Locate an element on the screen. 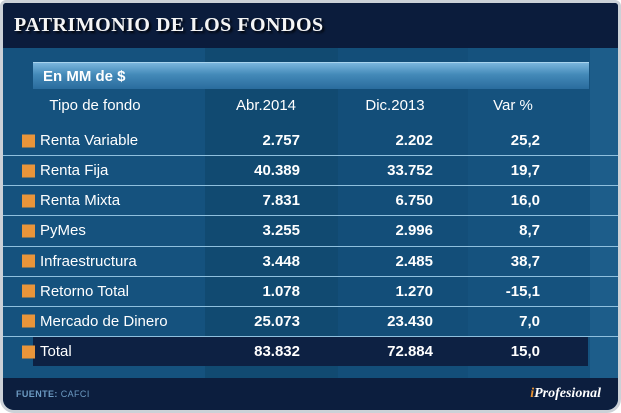 The height and width of the screenshot is (413, 621). value-var: 38,7 is located at coordinates (525, 261).